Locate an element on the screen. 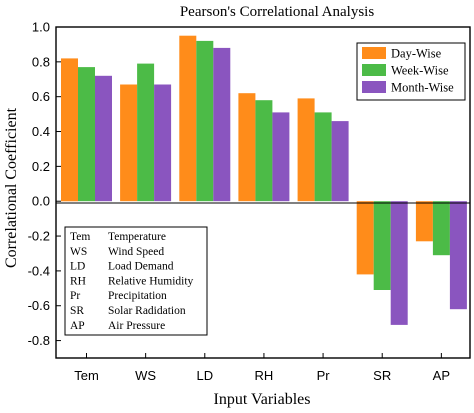 This screenshot has width=474, height=413. abbreviation-key: SR is located at coordinates (77, 311).